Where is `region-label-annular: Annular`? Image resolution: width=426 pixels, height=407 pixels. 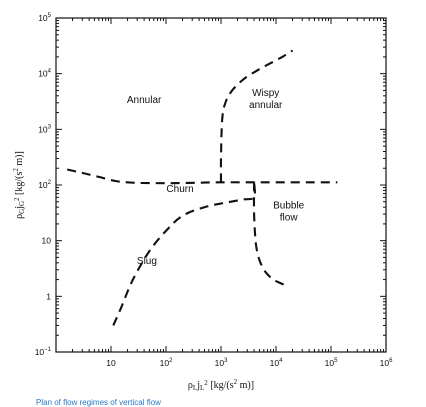 region-label-annular: Annular is located at coordinates (144, 100).